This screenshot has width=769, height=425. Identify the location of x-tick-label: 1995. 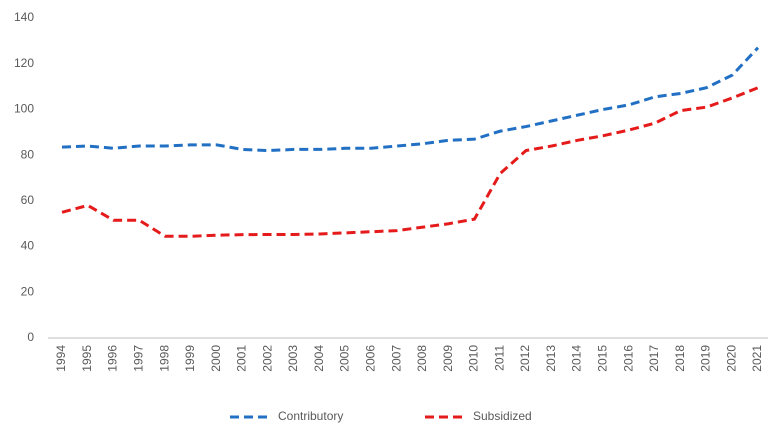
(87, 358).